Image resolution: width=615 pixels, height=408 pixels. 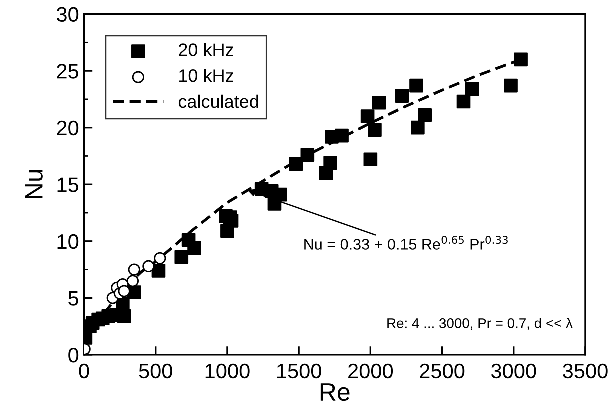 I want to click on y-tick-label: 30, so click(x=68, y=14).